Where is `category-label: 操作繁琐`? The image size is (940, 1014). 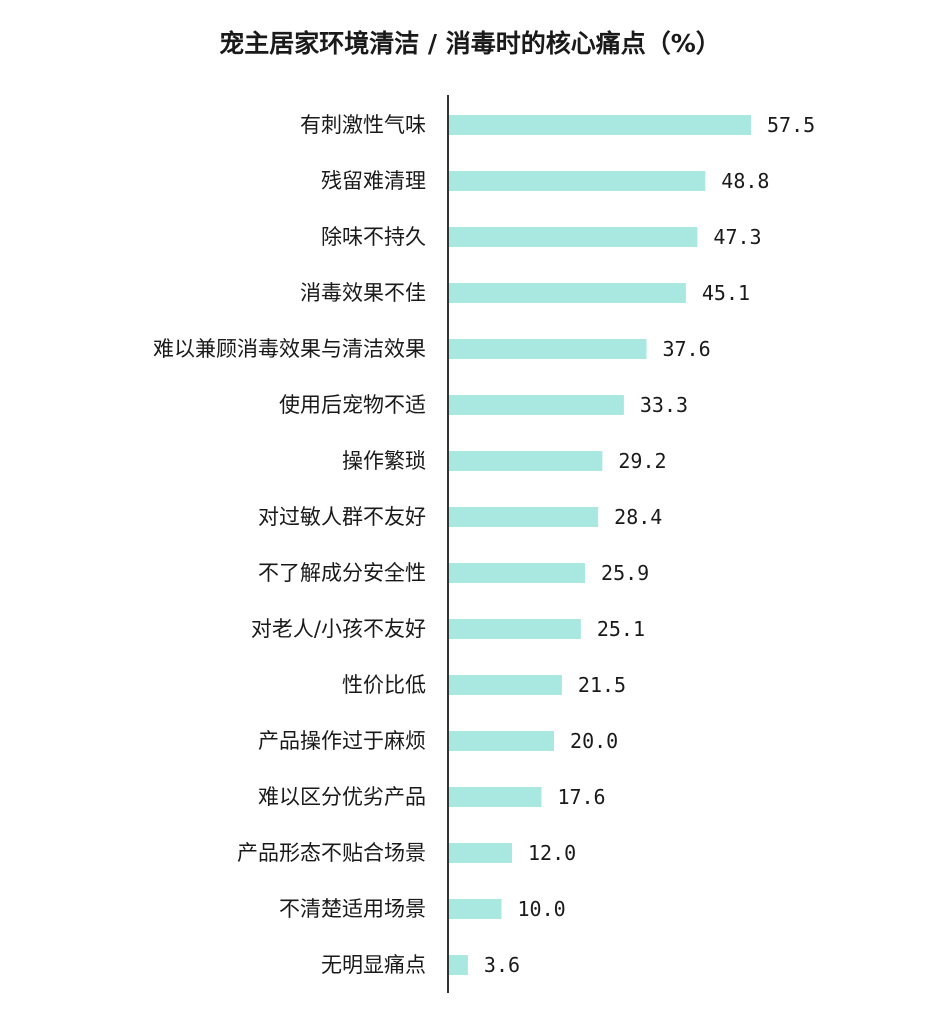 category-label: 操作繁琐 is located at coordinates (384, 461).